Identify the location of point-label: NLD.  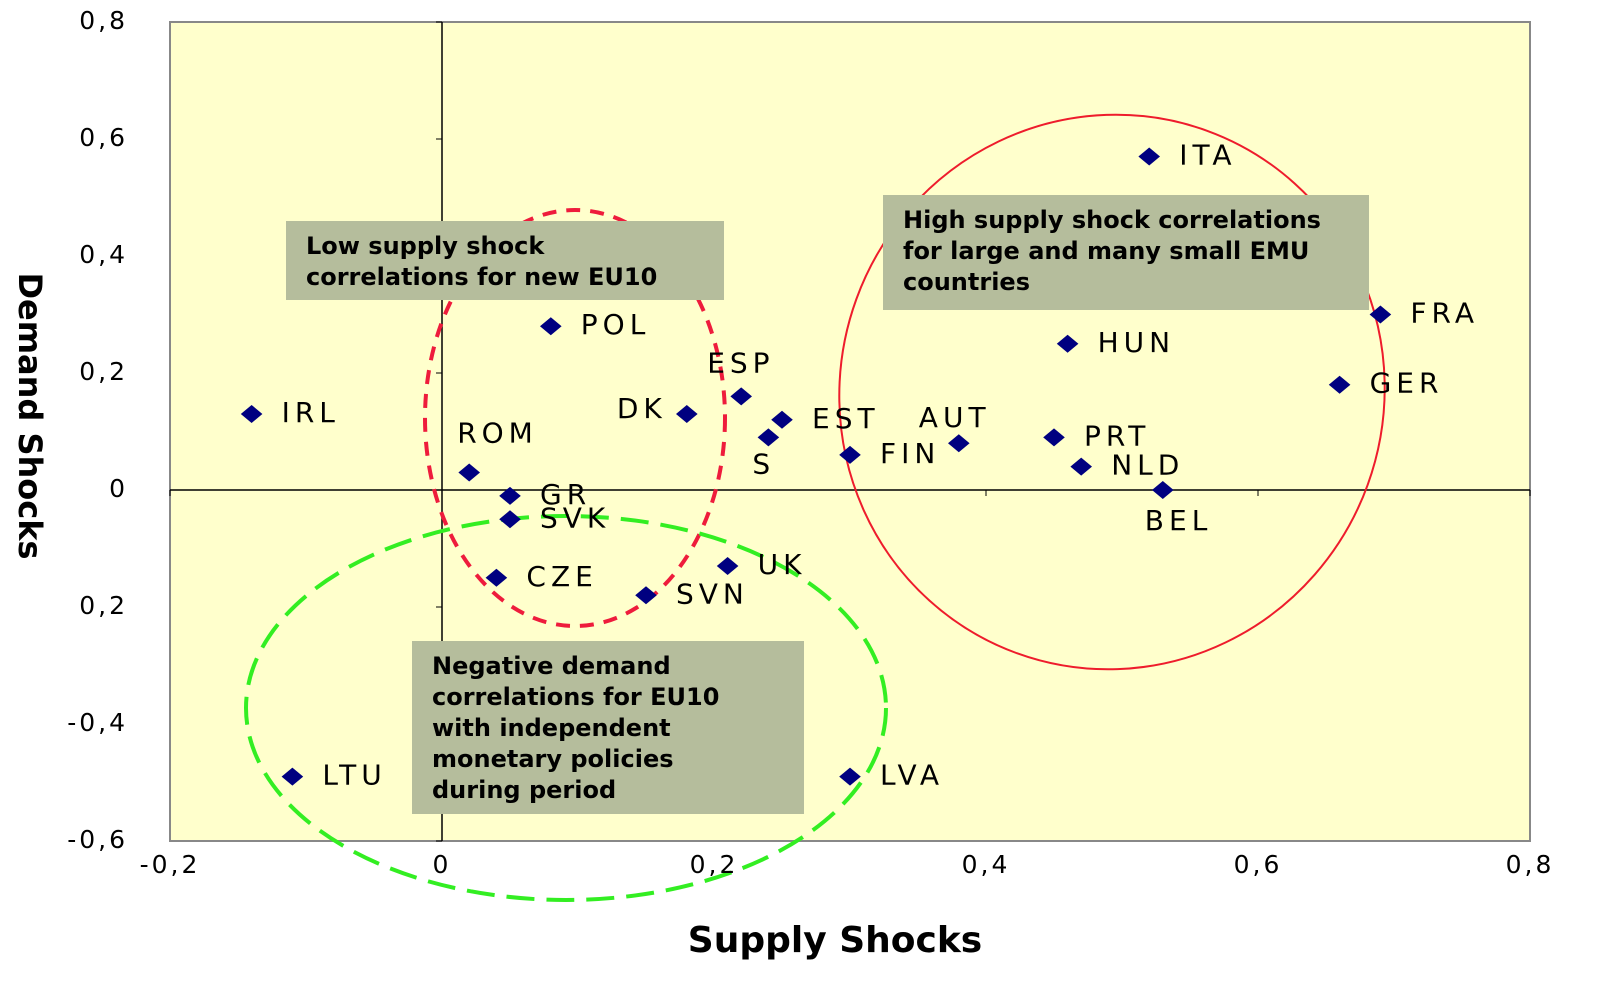
(1147, 465).